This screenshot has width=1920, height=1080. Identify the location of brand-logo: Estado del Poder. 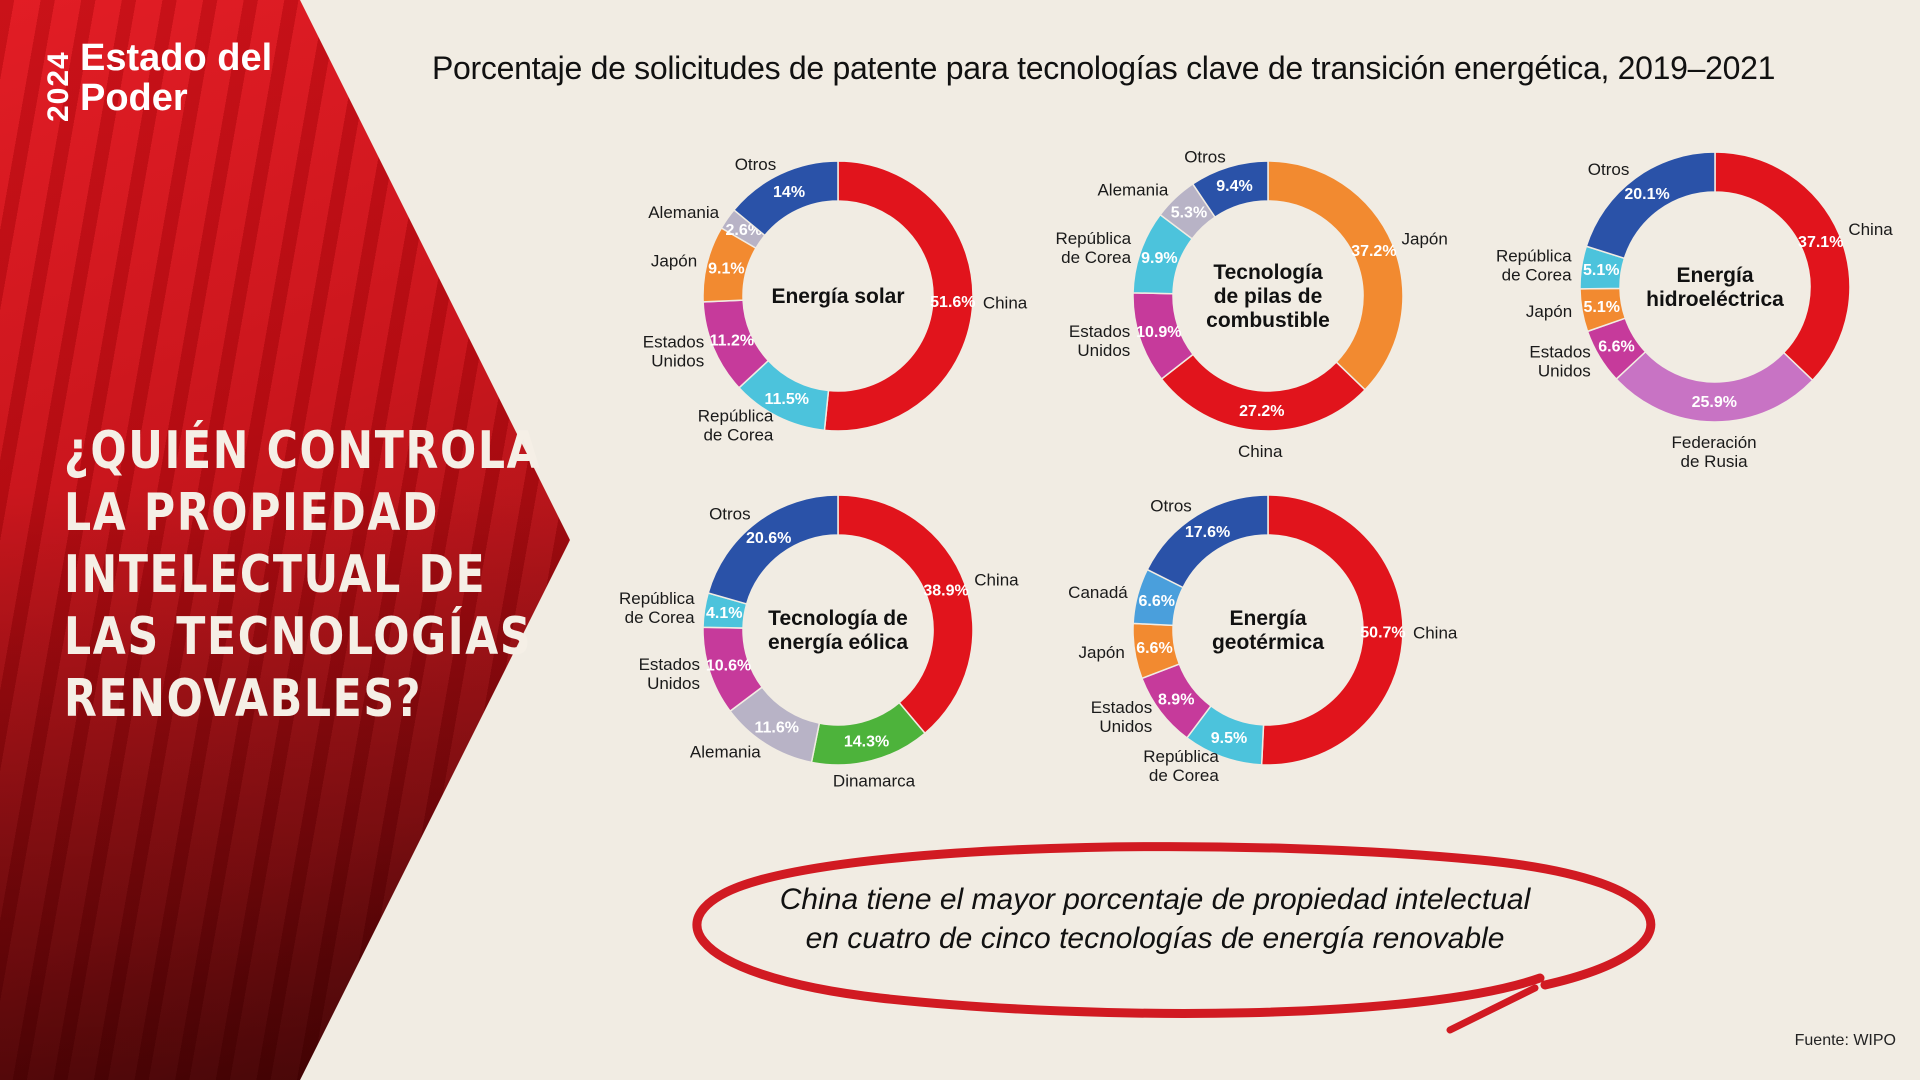
(176, 78).